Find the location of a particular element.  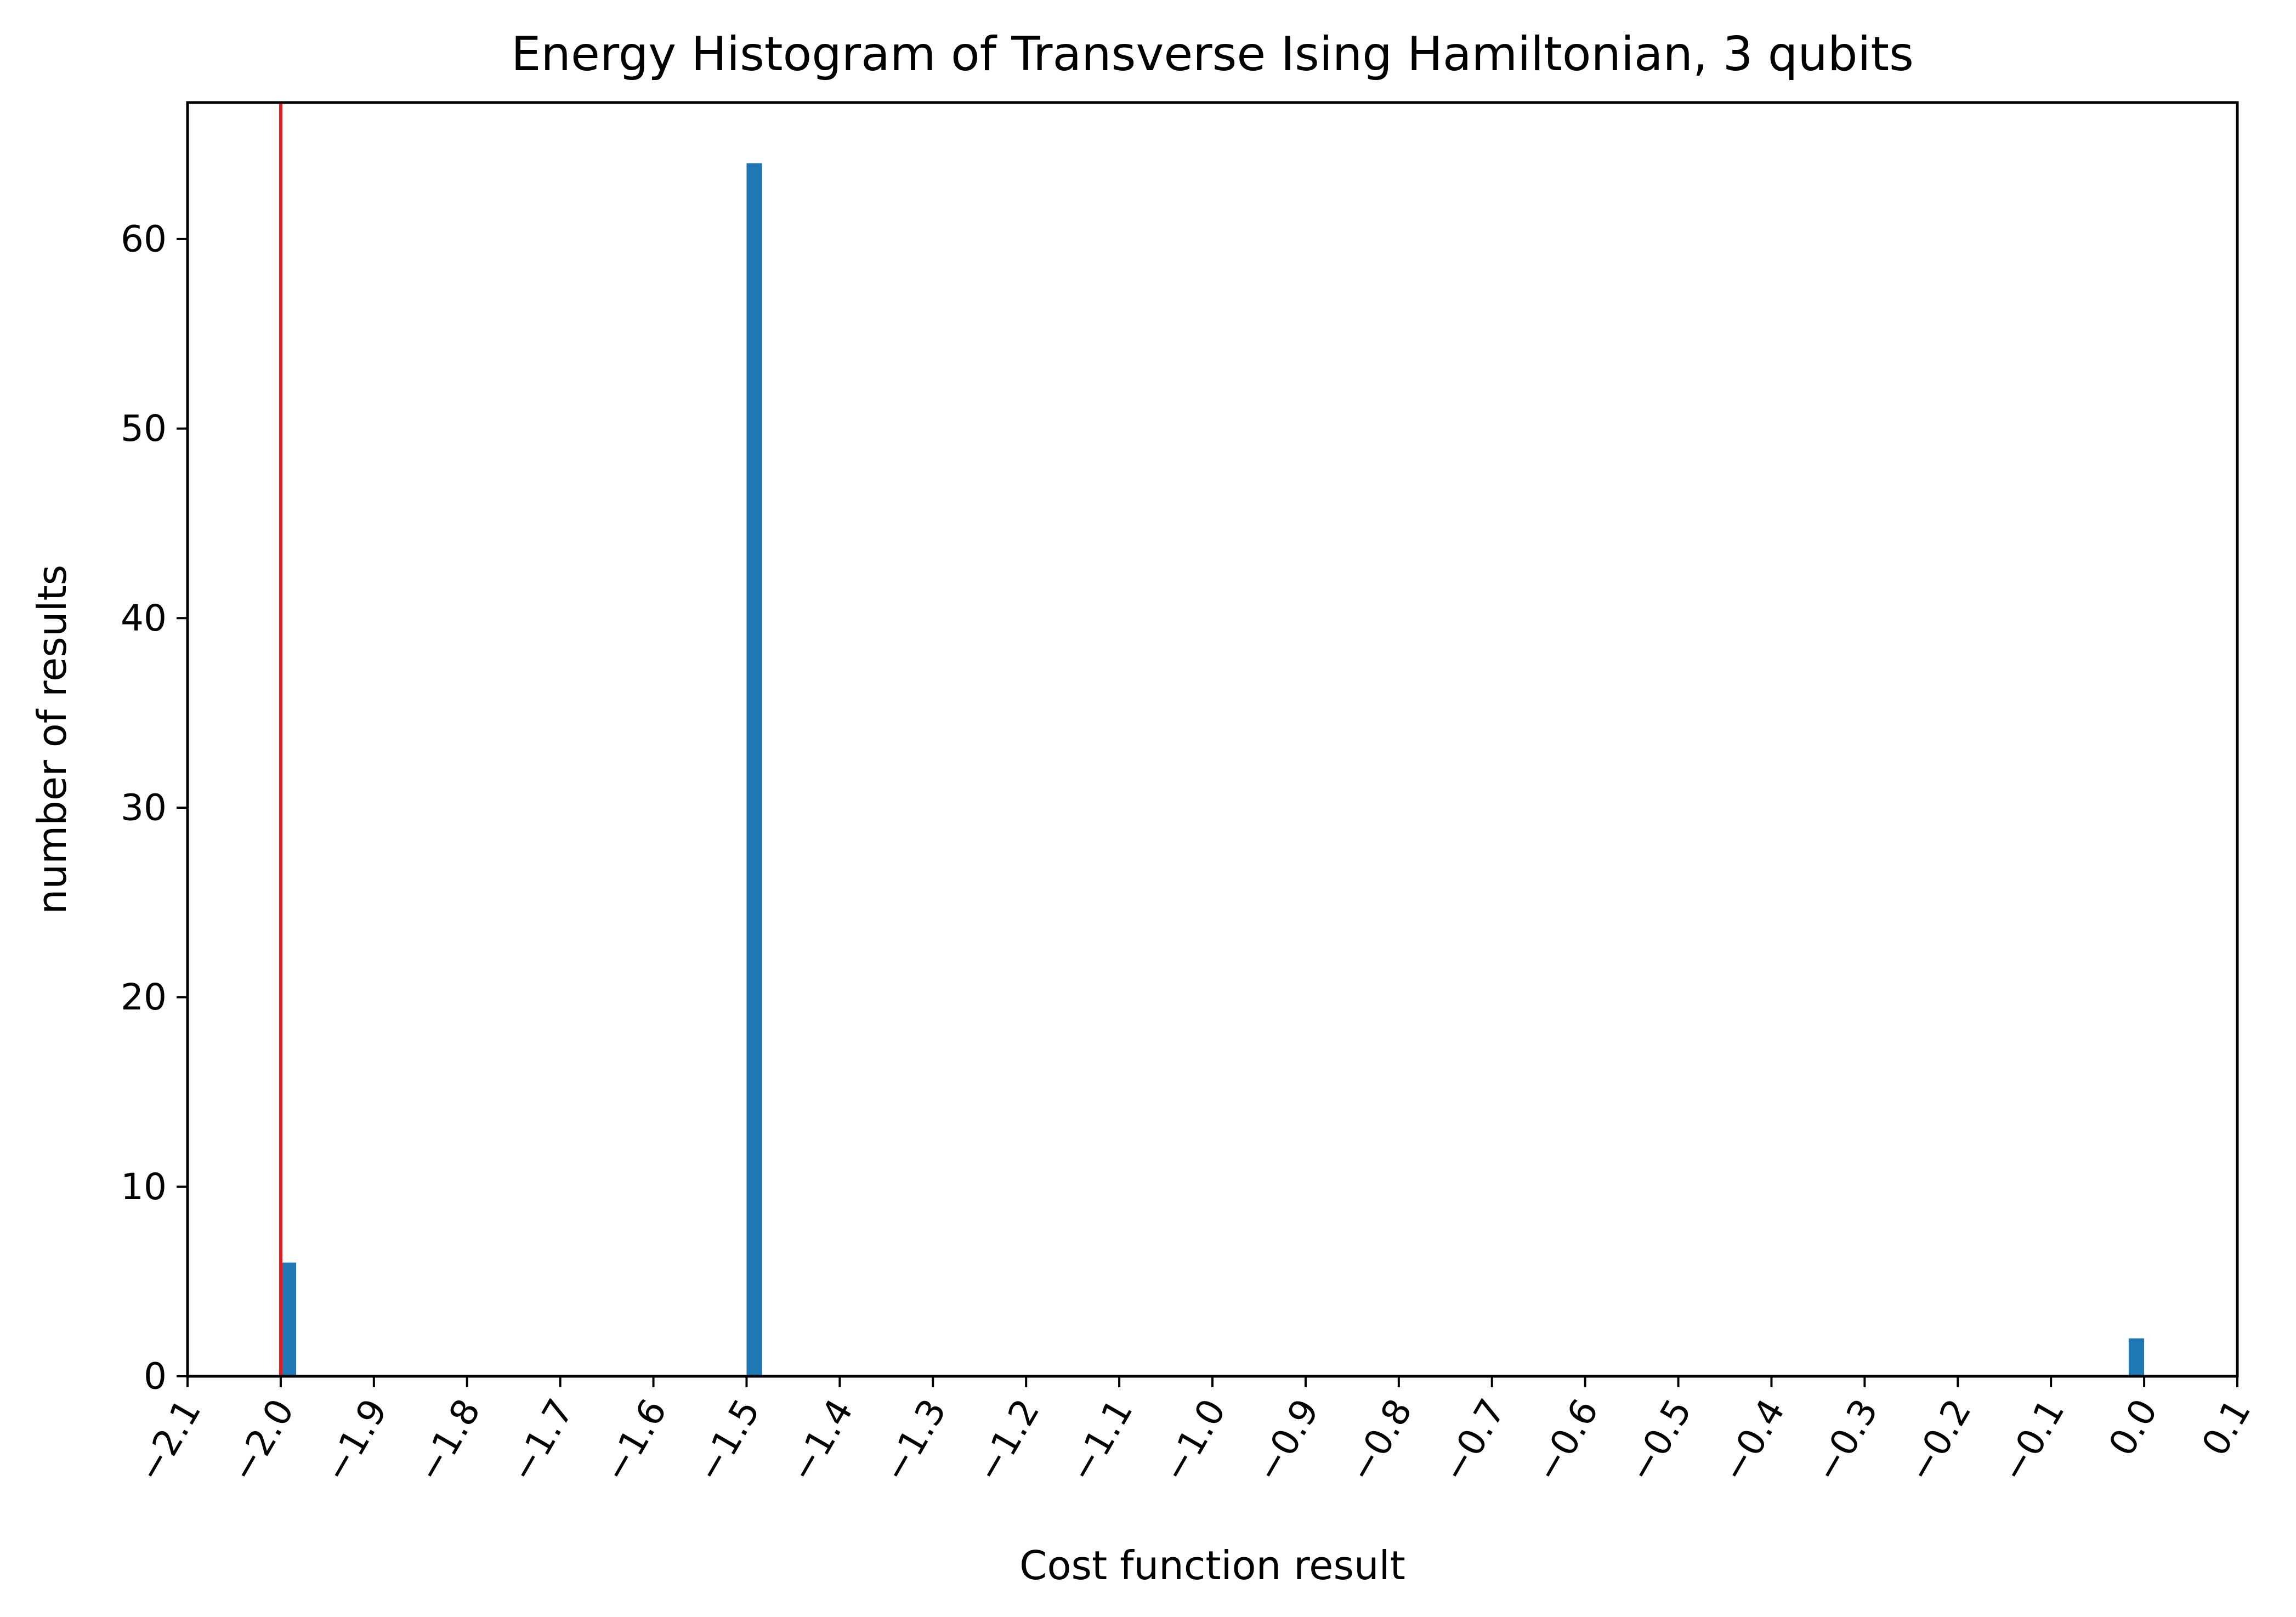

y-tick-label: 30 is located at coordinates (144, 807).